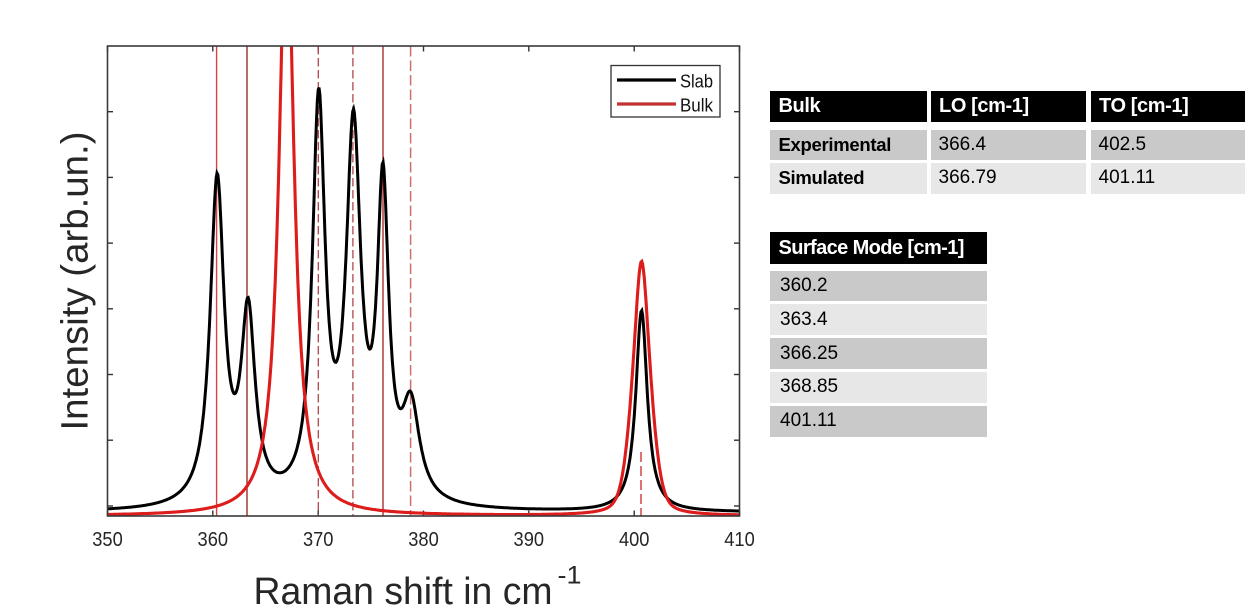 The height and width of the screenshot is (613, 1251). What do you see at coordinates (318, 539) in the screenshot?
I see `svg-text: 370` at bounding box center [318, 539].